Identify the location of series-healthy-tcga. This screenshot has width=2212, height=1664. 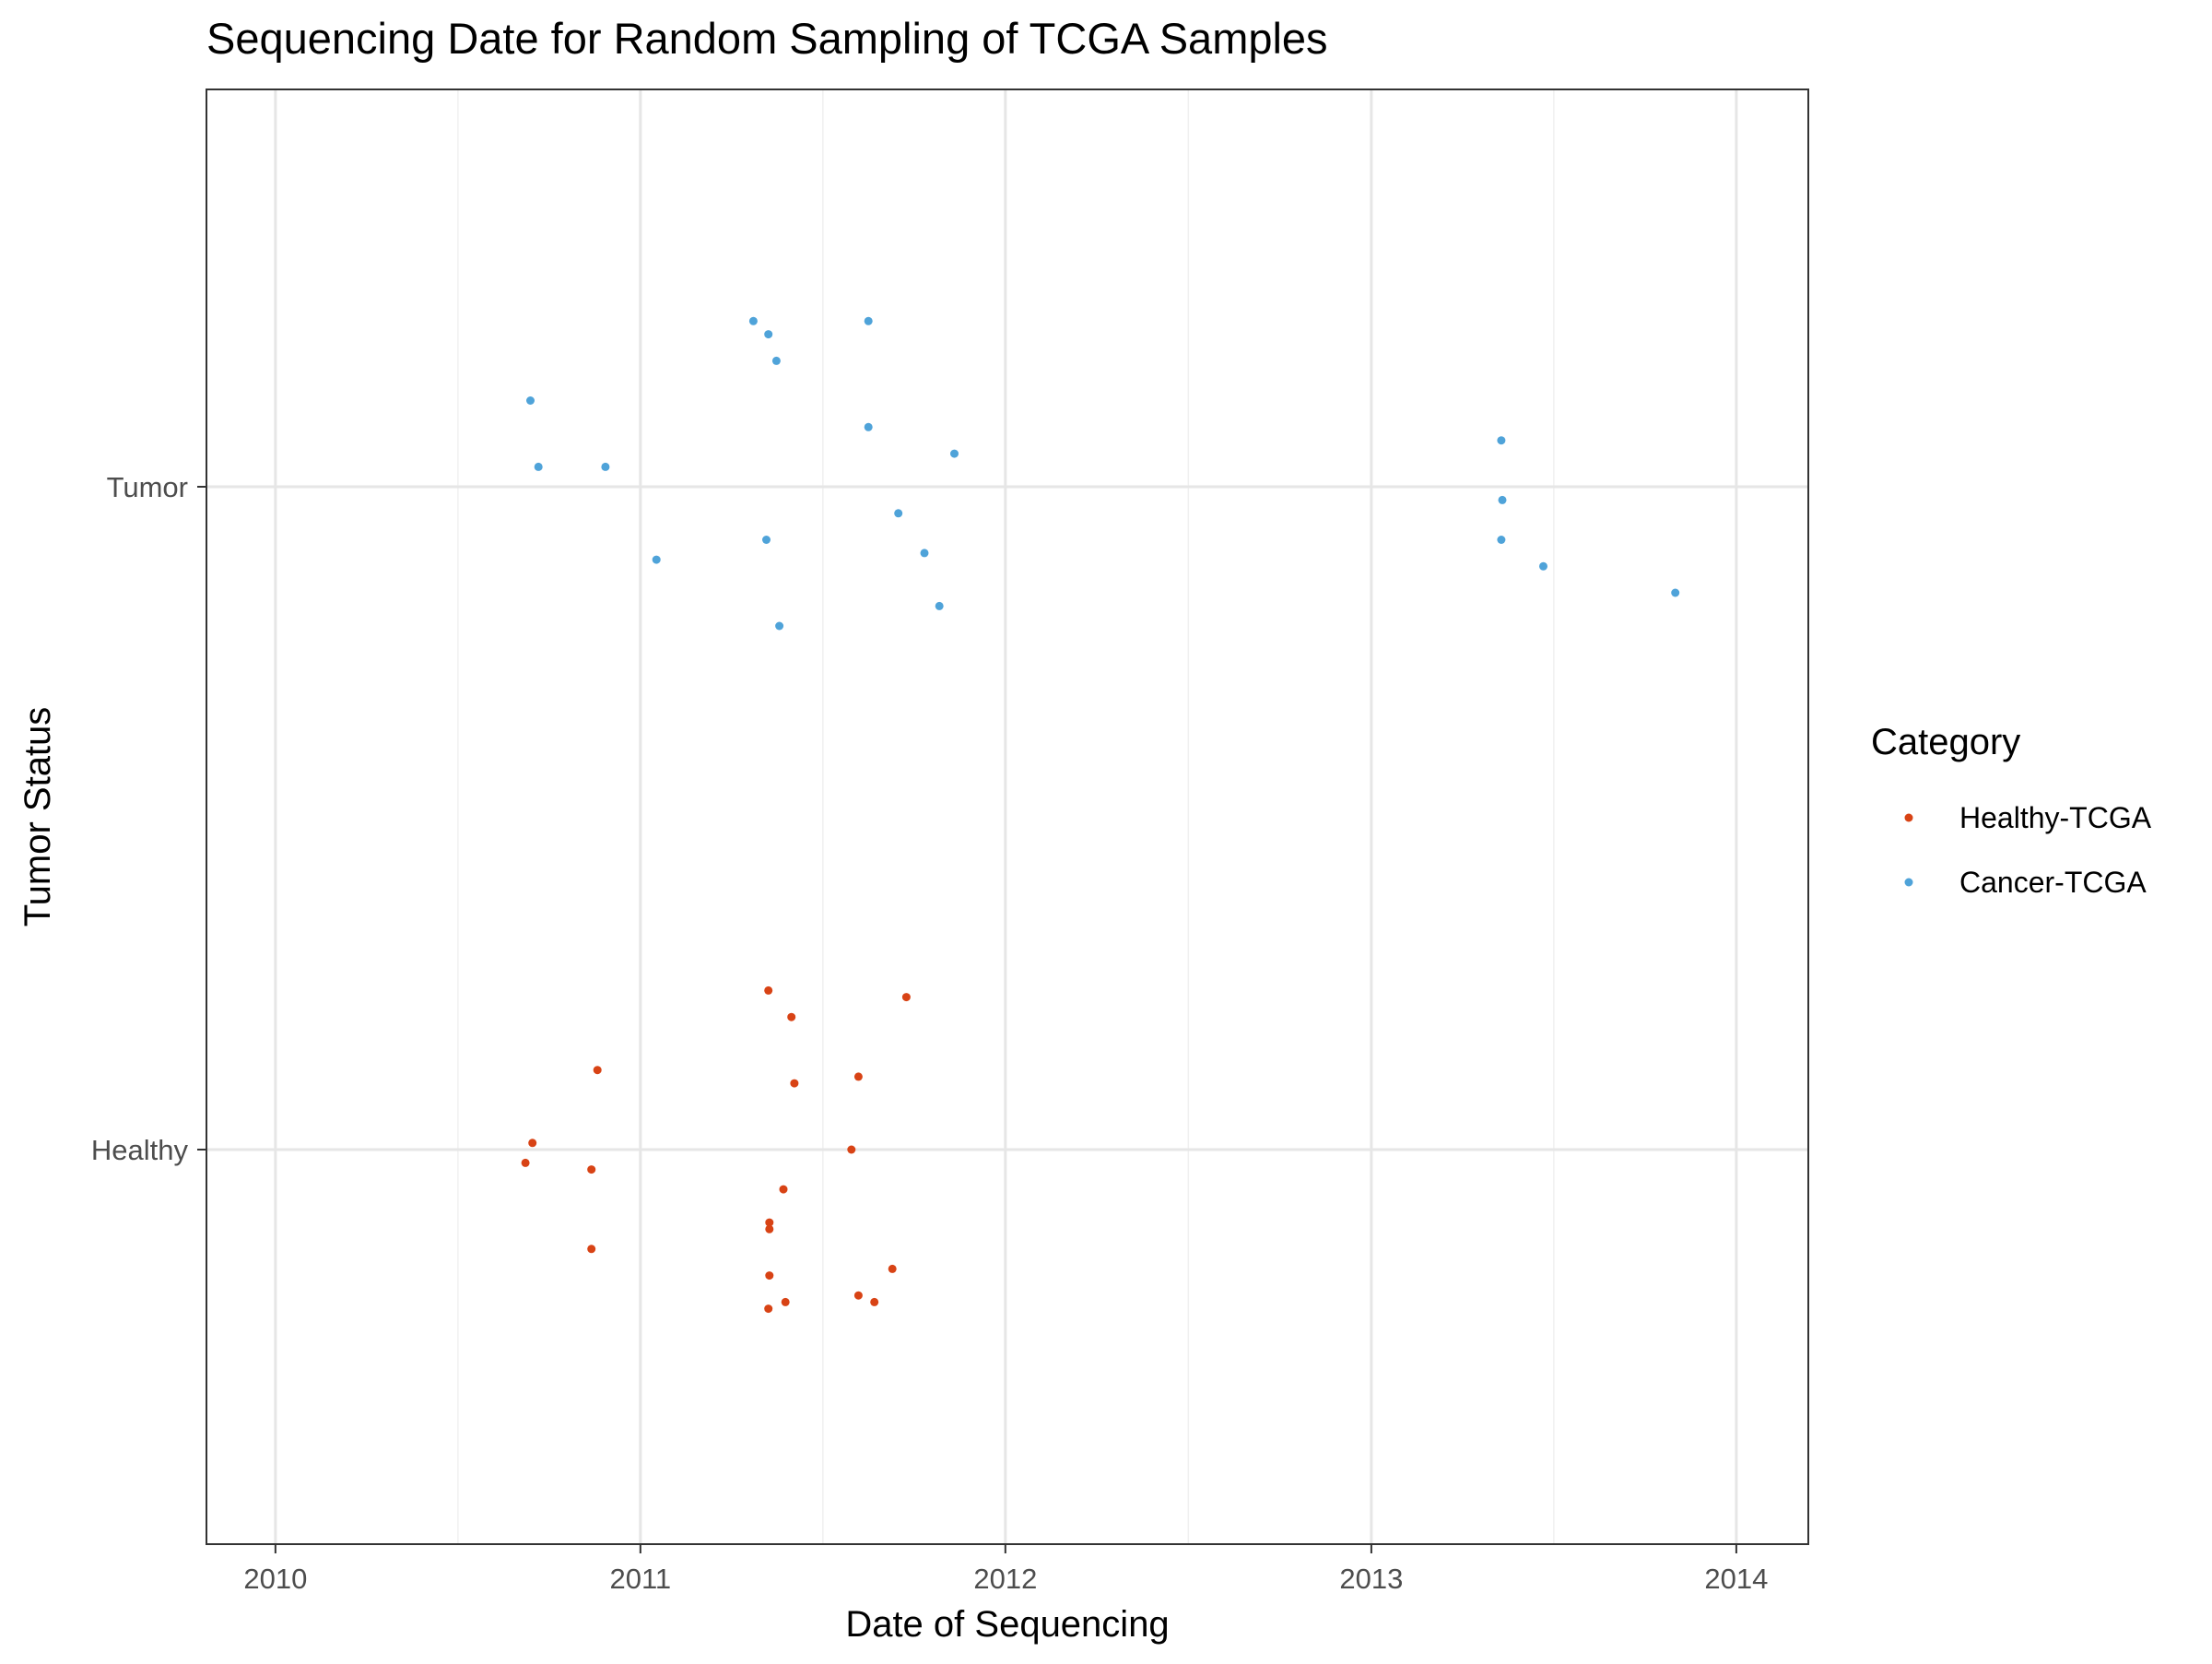
(716, 1149).